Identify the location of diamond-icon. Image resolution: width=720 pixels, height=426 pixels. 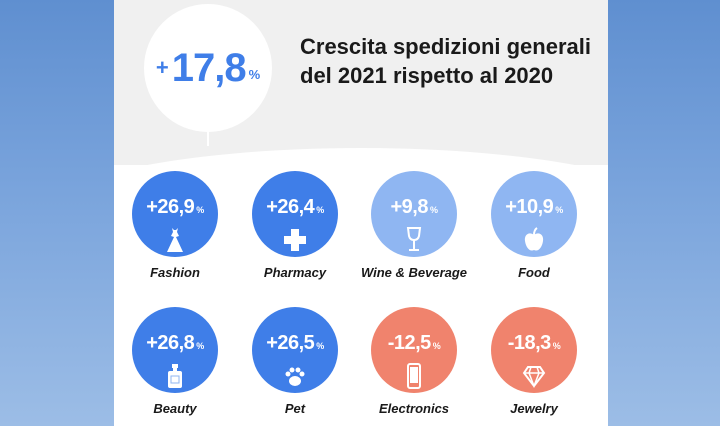
(534, 376).